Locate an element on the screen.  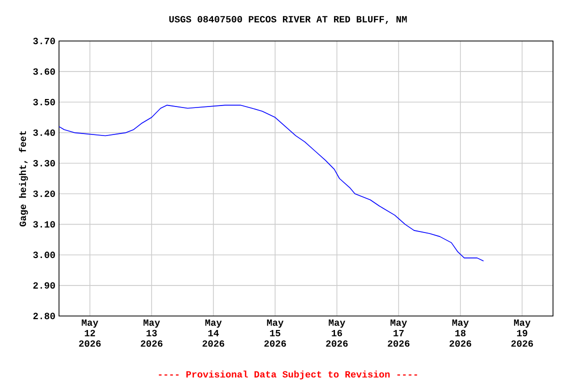
y-tick-label: 3.70 is located at coordinates (44, 41).